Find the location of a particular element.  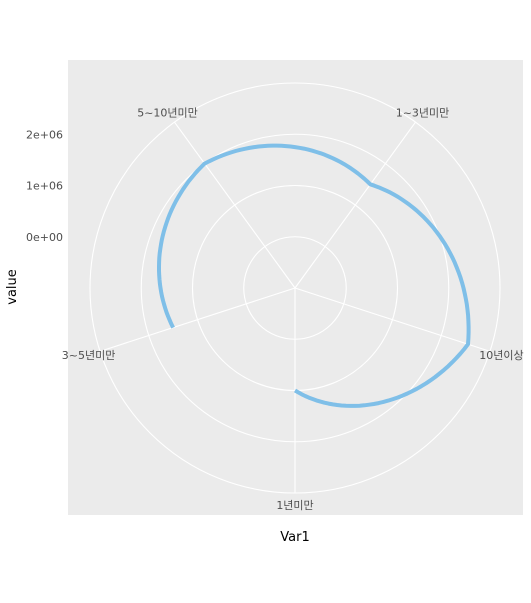

y-tick-labels: 0e+00 1e+06 2e+06 is located at coordinates (44, 186).